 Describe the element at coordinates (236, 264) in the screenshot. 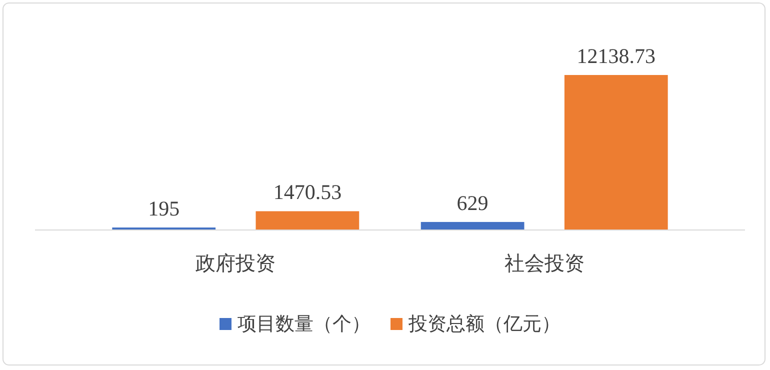

I see `x-tick-label: 政府投资` at that location.